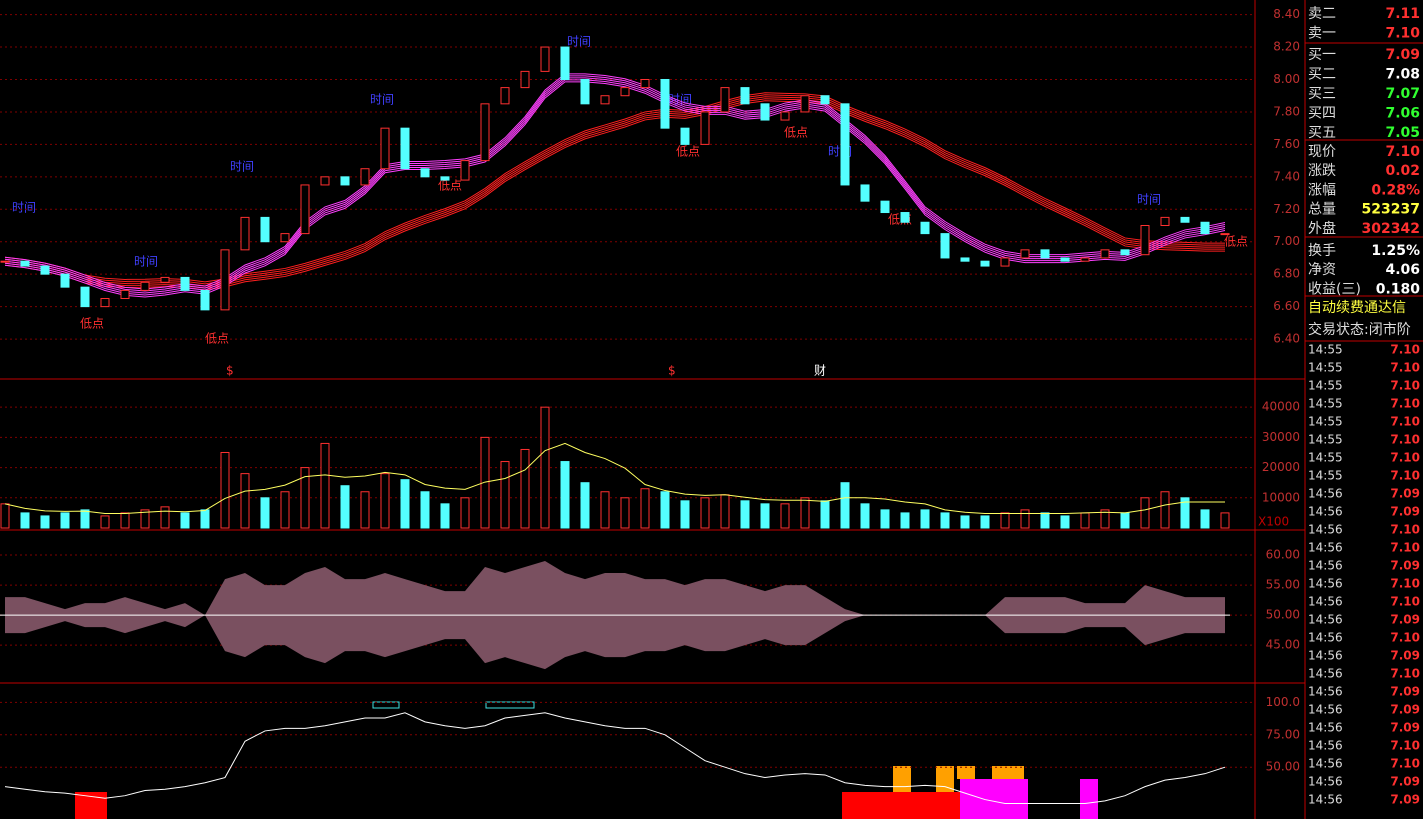  Describe the element at coordinates (1334, 289) in the screenshot. I see `stat-label: 收益(三)` at that location.